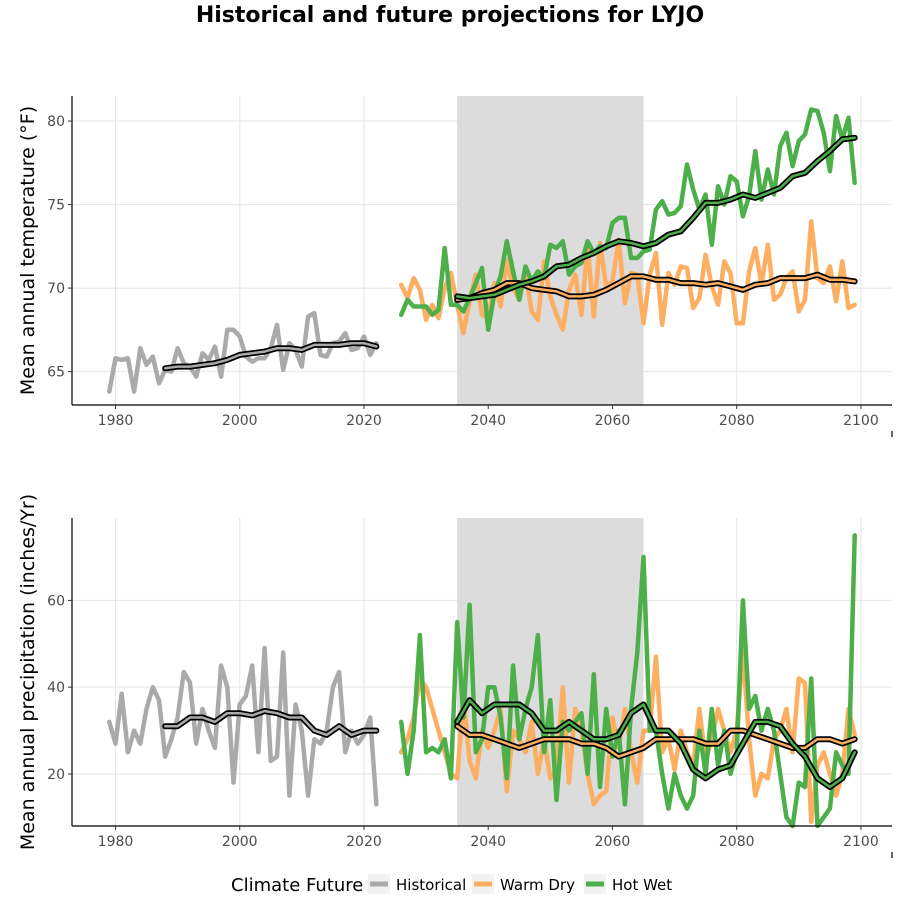 The image size is (900, 900). Describe the element at coordinates (655, 741) in the screenshot. I see `smooth-line-warm-dry` at that location.